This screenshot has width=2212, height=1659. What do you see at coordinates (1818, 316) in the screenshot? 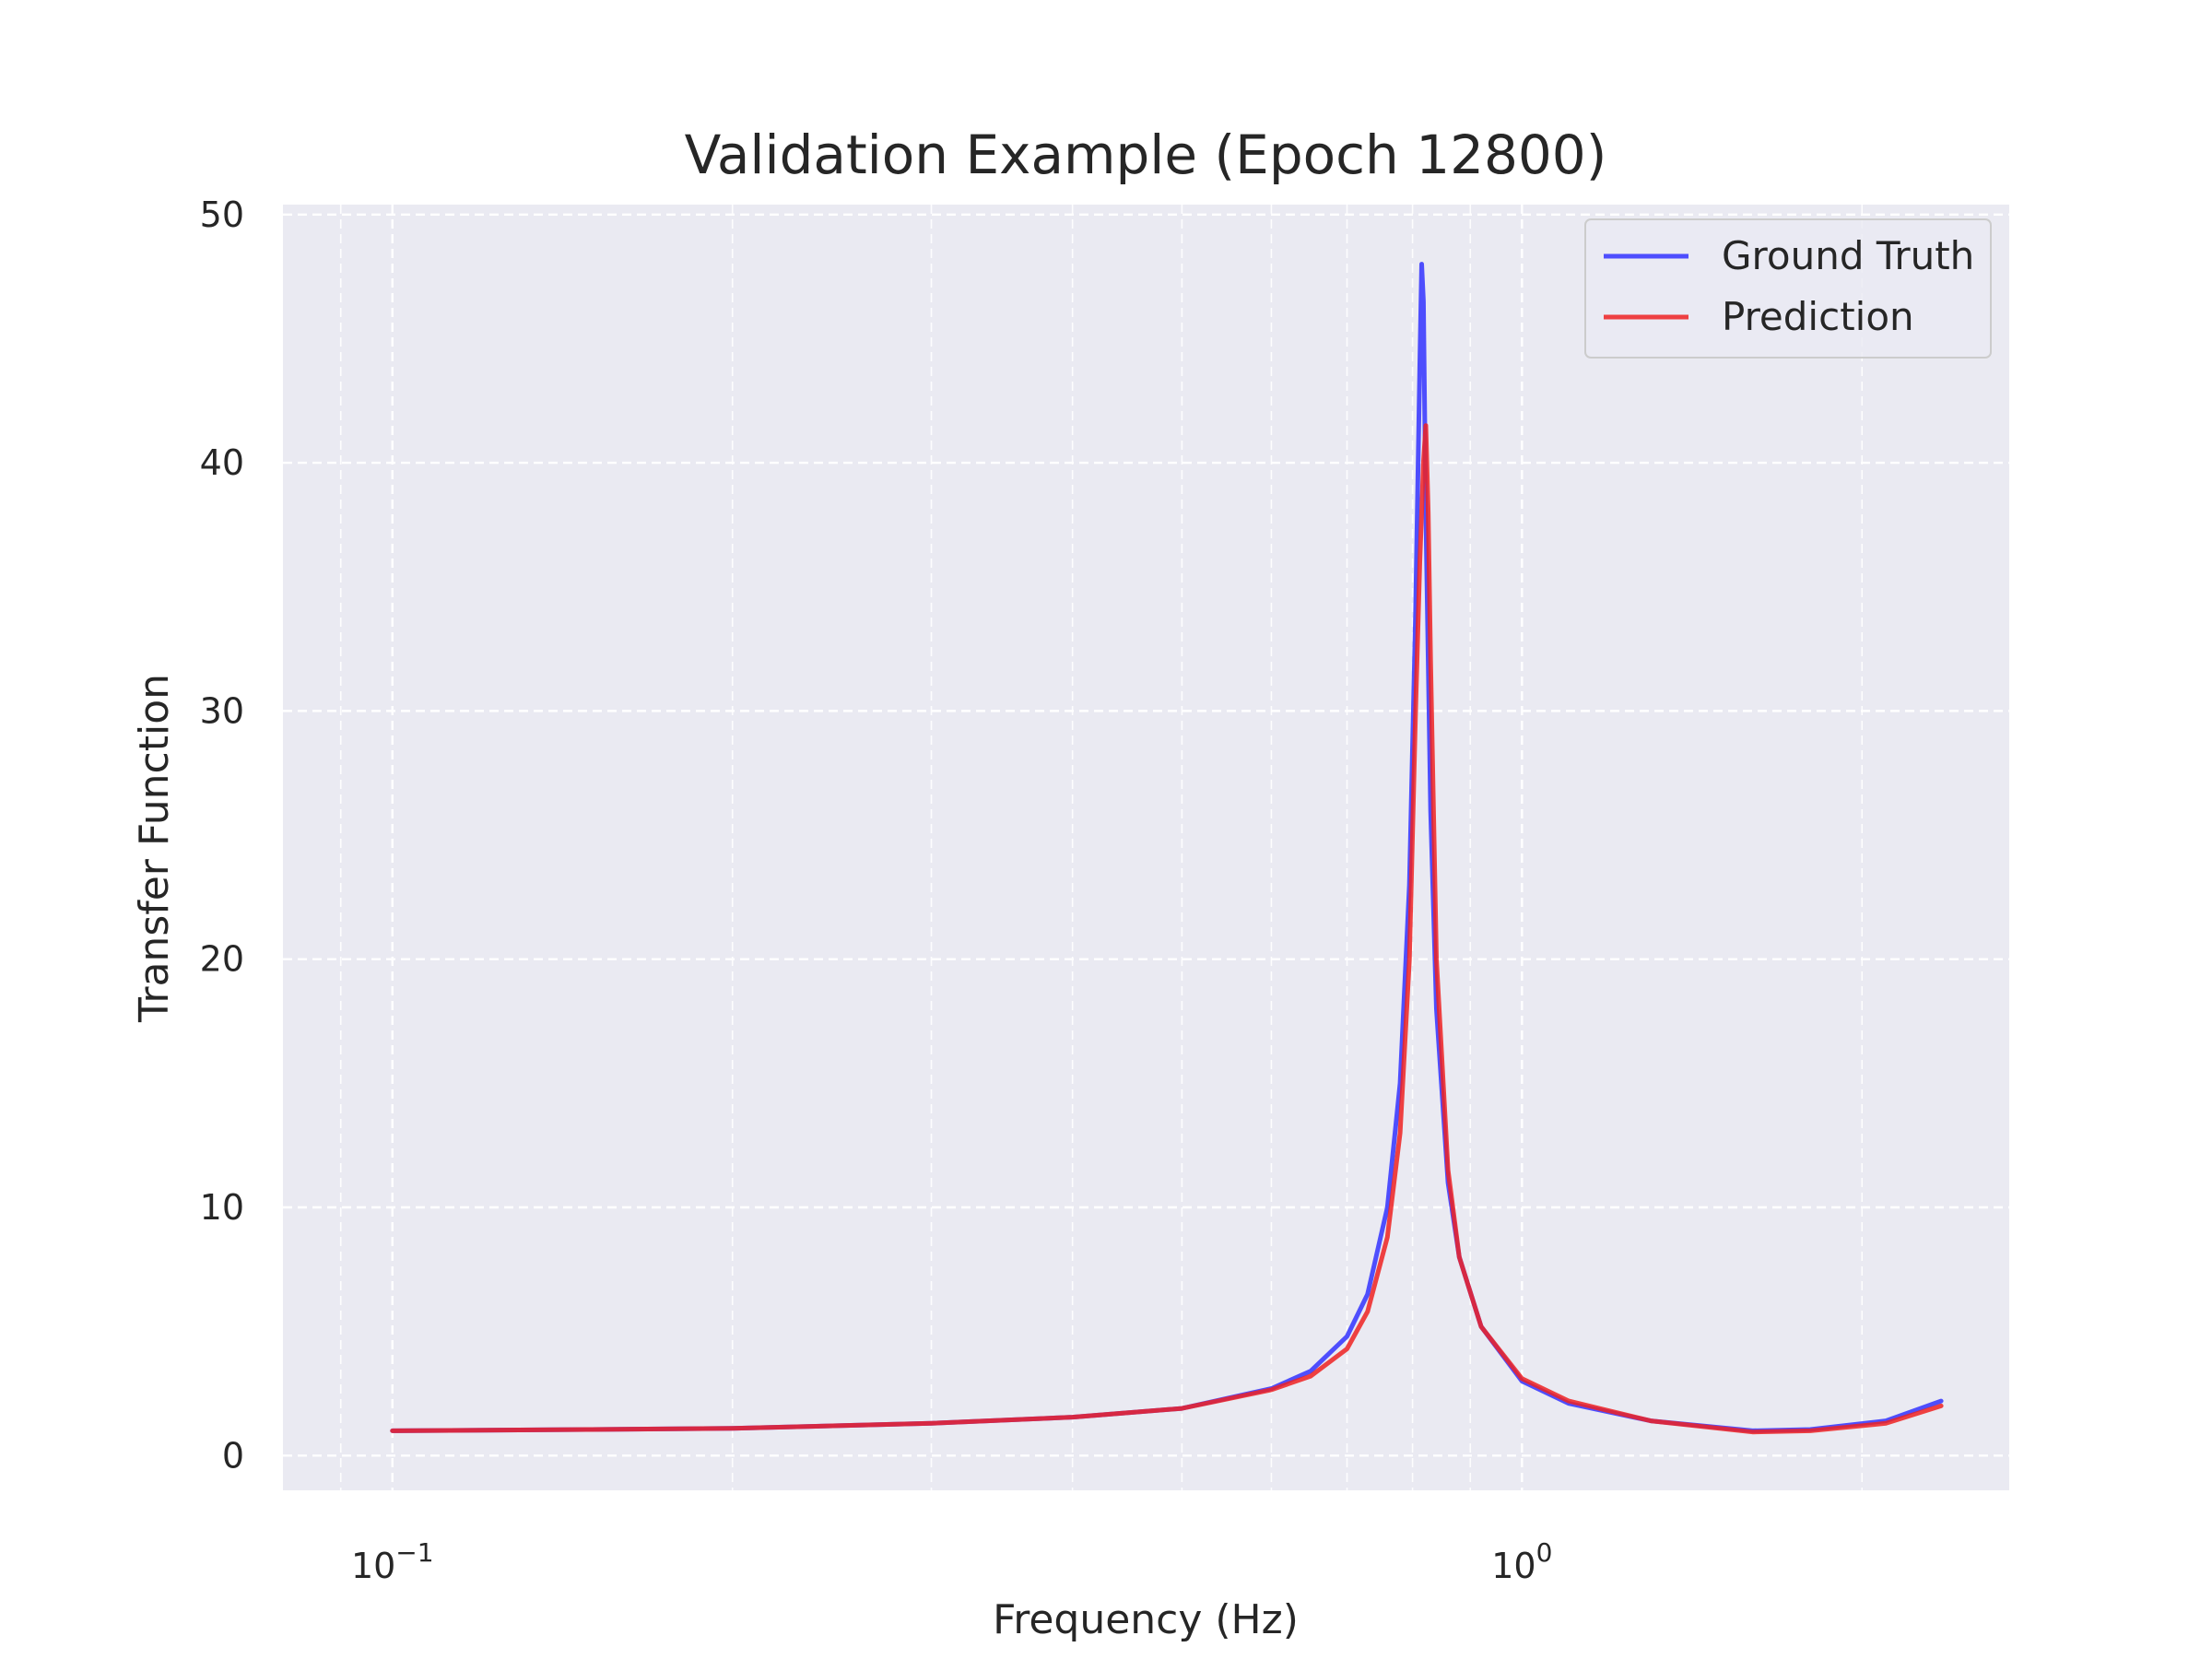
I see `legend-label: Prediction` at bounding box center [1818, 316].